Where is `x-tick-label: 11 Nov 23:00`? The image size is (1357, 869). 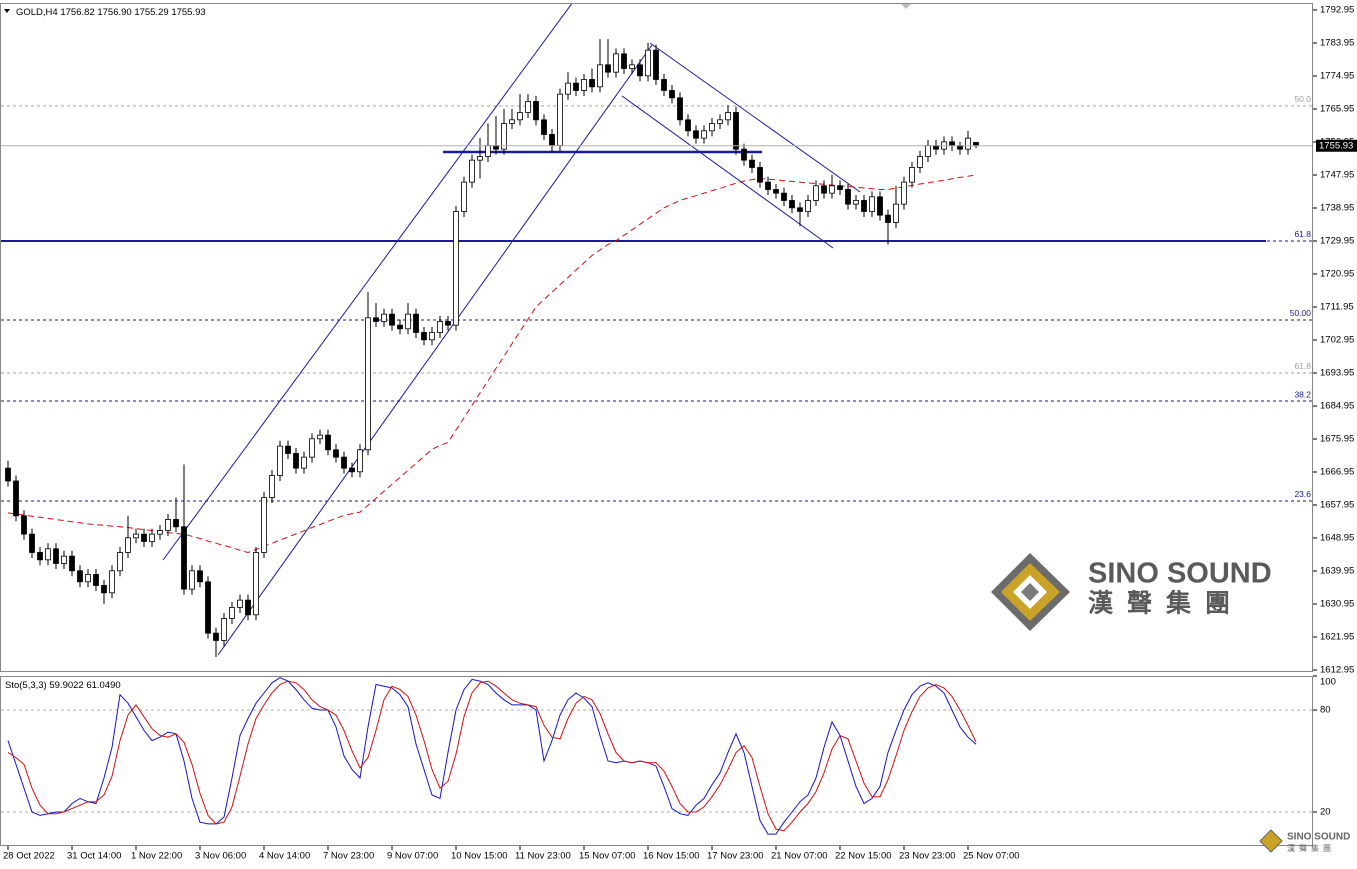 x-tick-label: 11 Nov 23:00 is located at coordinates (543, 856).